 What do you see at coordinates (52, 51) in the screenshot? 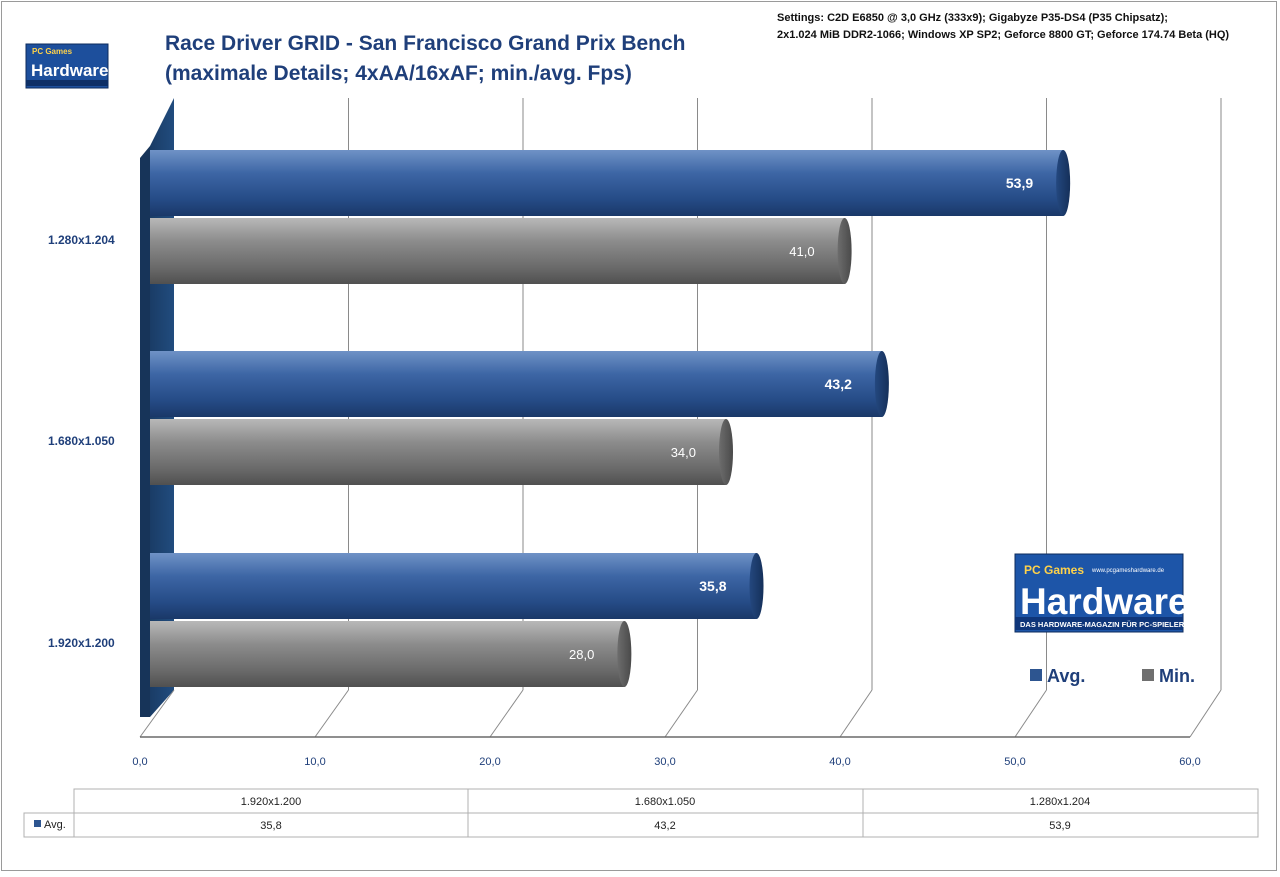
I see `logo-small-top-text: PC Games` at bounding box center [52, 51].